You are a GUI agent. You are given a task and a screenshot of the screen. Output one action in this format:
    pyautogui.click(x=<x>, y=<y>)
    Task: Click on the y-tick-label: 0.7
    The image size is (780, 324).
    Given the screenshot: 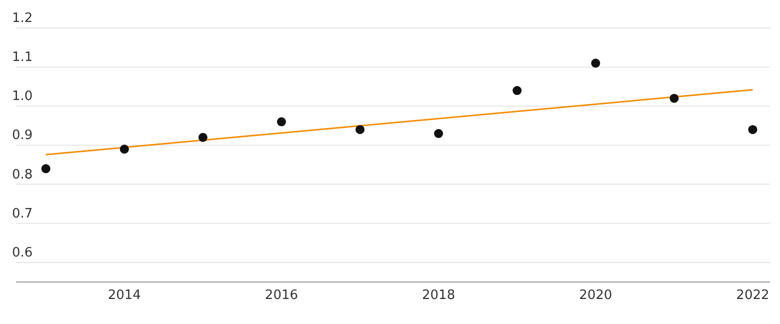 What is the action you would take?
    pyautogui.click(x=22, y=214)
    